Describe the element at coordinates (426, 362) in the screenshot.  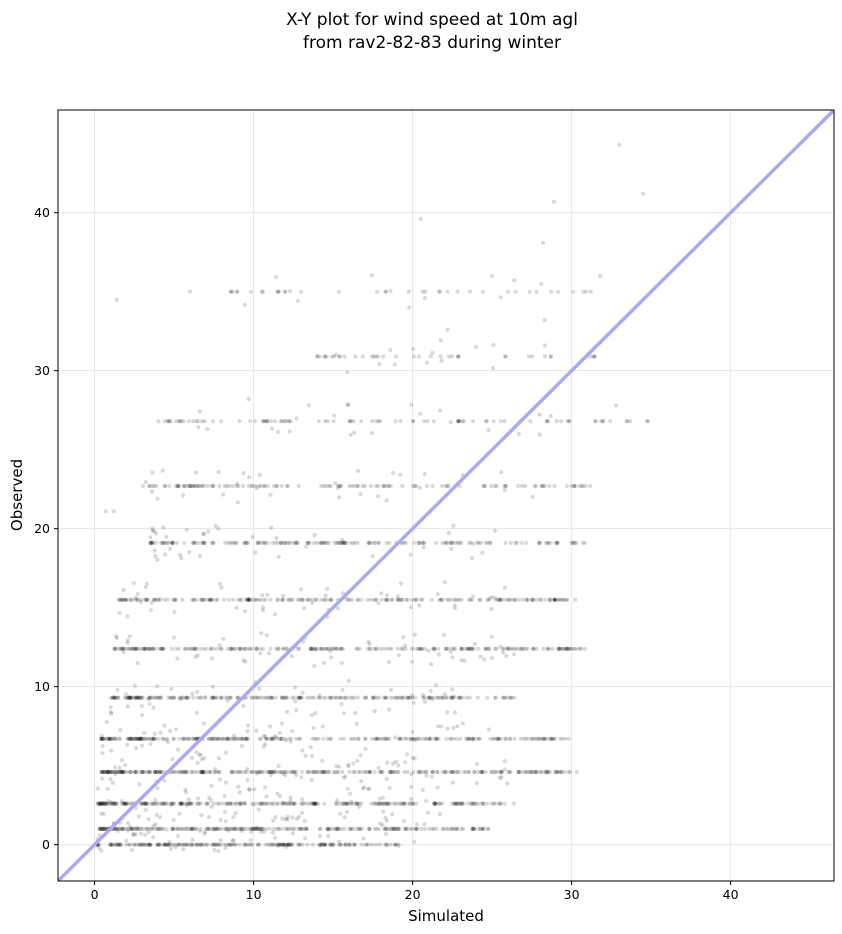
I see `outlier-point` at that location.